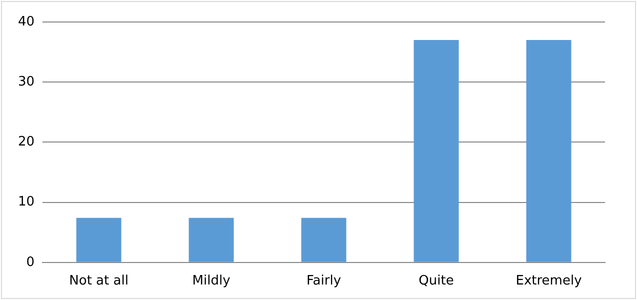 The height and width of the screenshot is (300, 637). I want to click on y-tick-label: 30, so click(26, 82).